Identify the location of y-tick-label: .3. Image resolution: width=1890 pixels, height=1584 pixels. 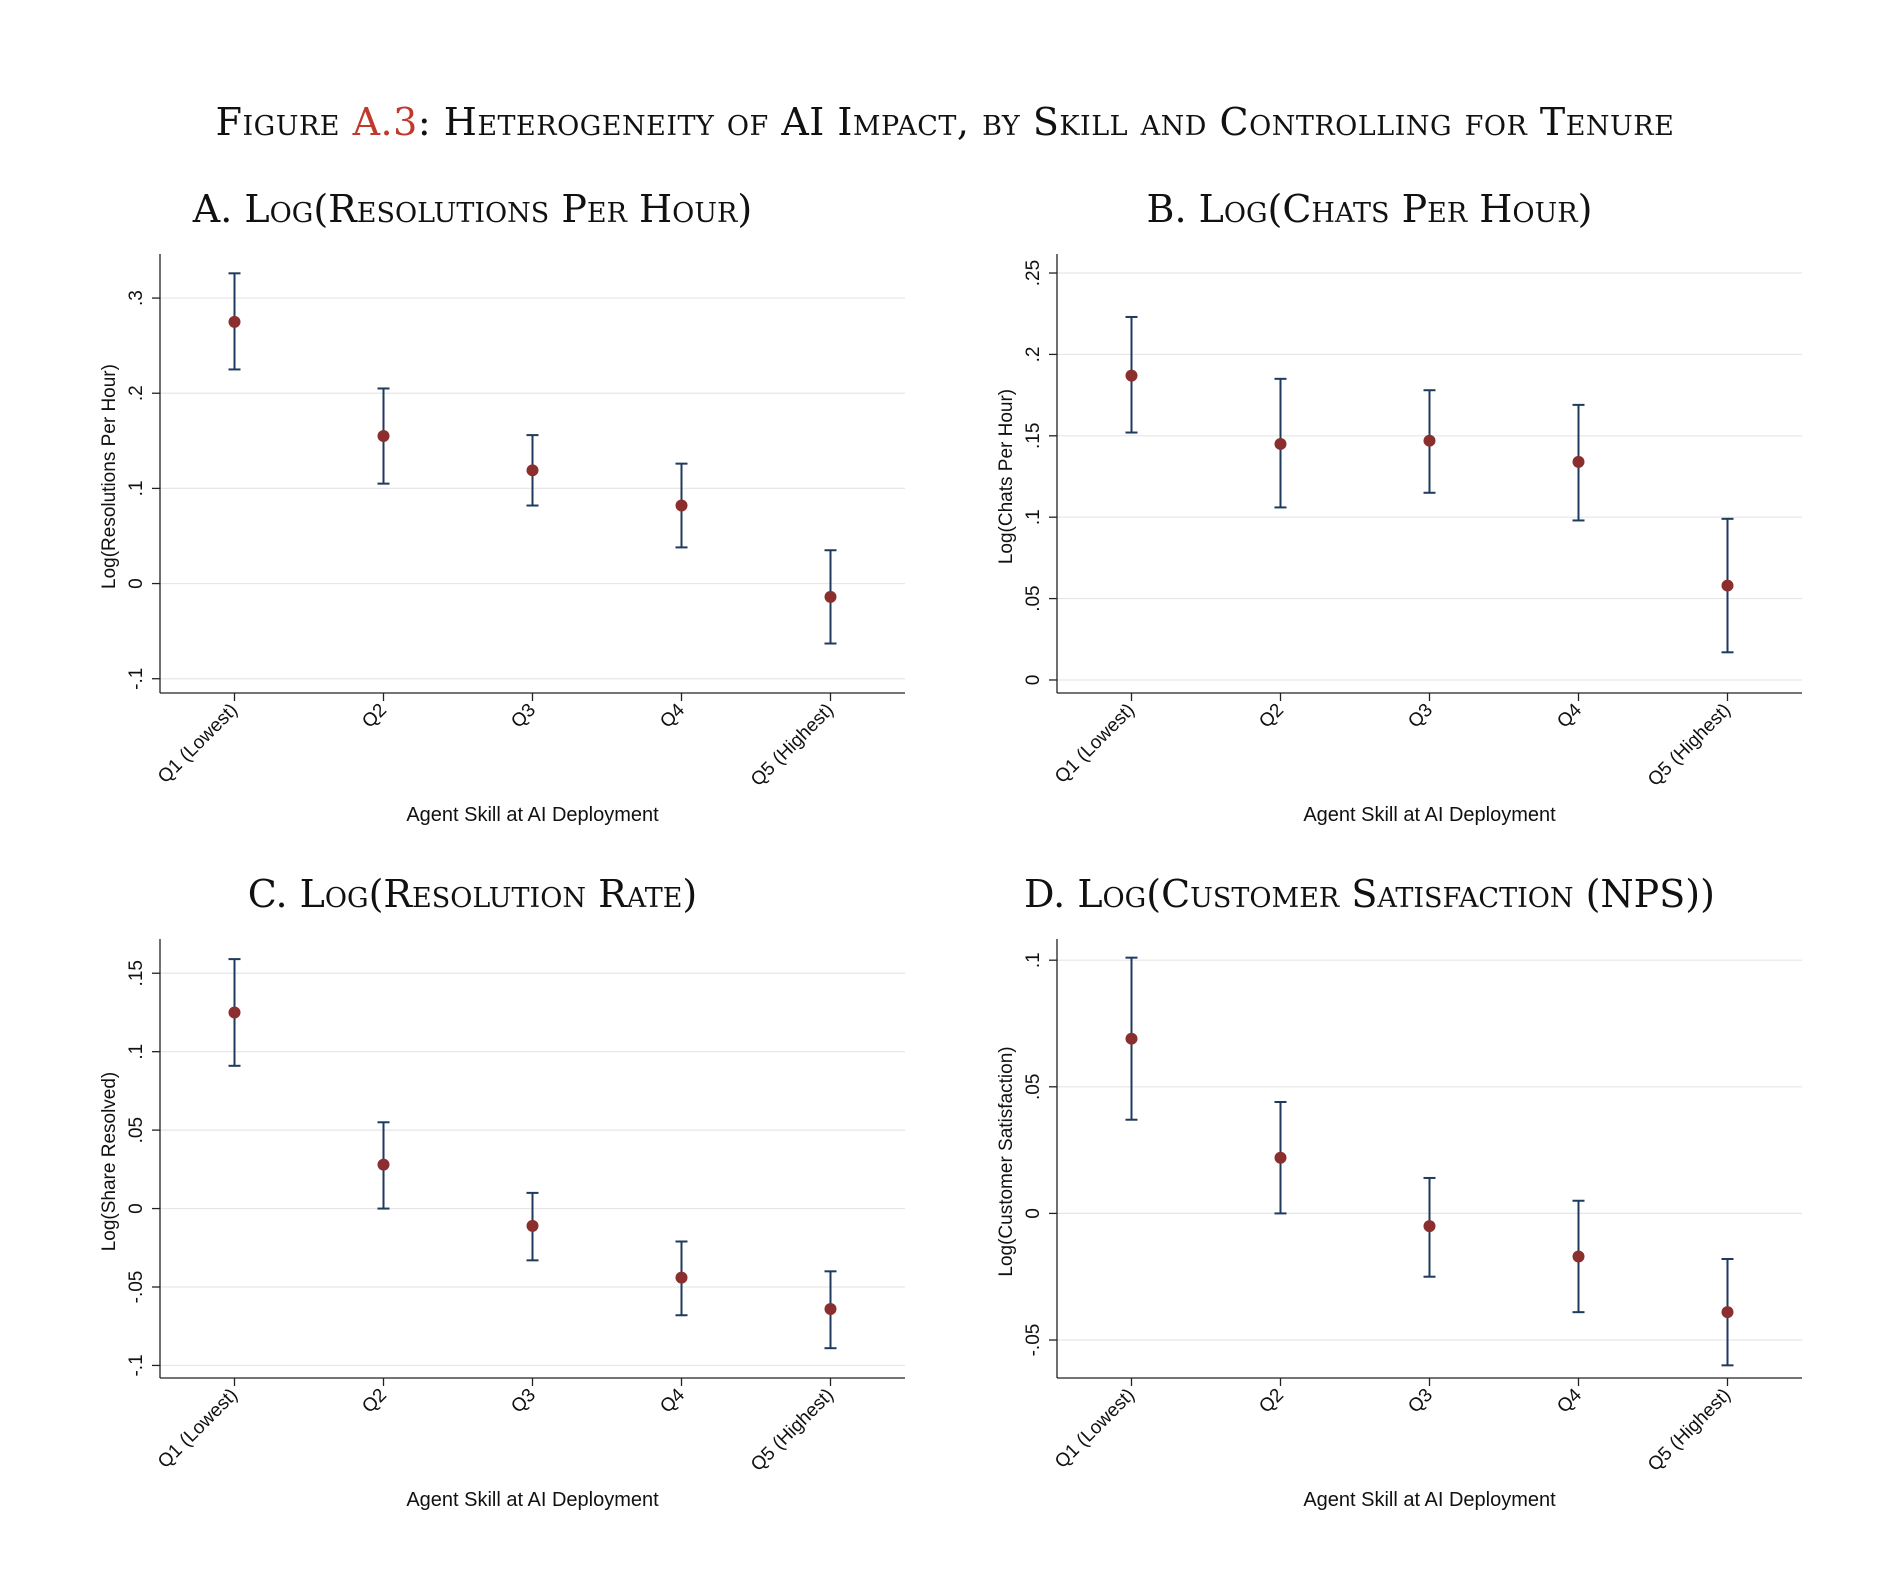
(136, 298).